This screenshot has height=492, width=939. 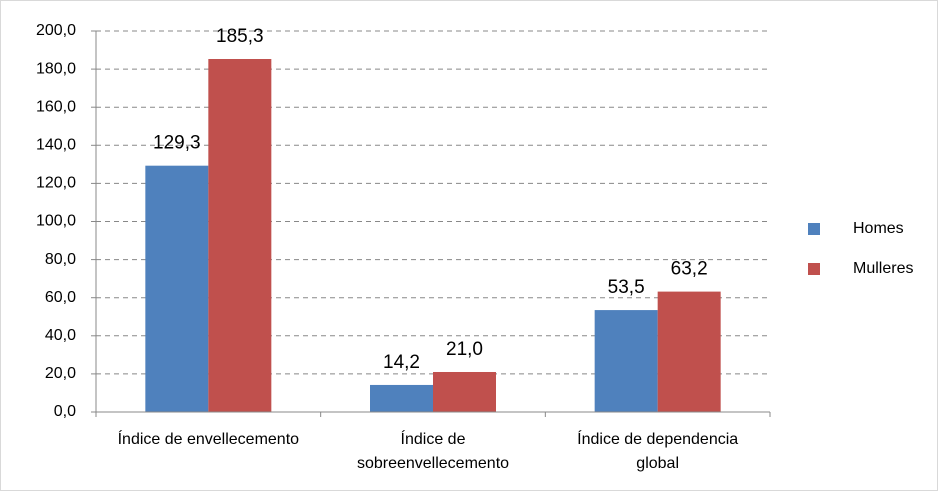 What do you see at coordinates (208, 439) in the screenshot?
I see `x-tick-label: Índice de envellecemento` at bounding box center [208, 439].